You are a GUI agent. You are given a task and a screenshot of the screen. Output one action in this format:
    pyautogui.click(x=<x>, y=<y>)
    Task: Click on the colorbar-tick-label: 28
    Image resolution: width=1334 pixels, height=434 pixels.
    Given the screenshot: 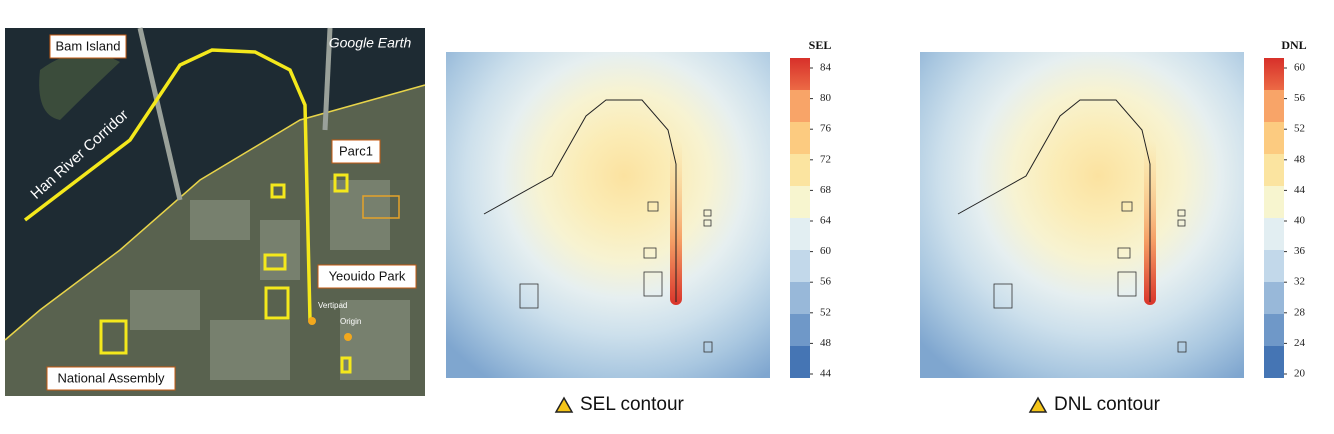 What is the action you would take?
    pyautogui.click(x=1300, y=312)
    